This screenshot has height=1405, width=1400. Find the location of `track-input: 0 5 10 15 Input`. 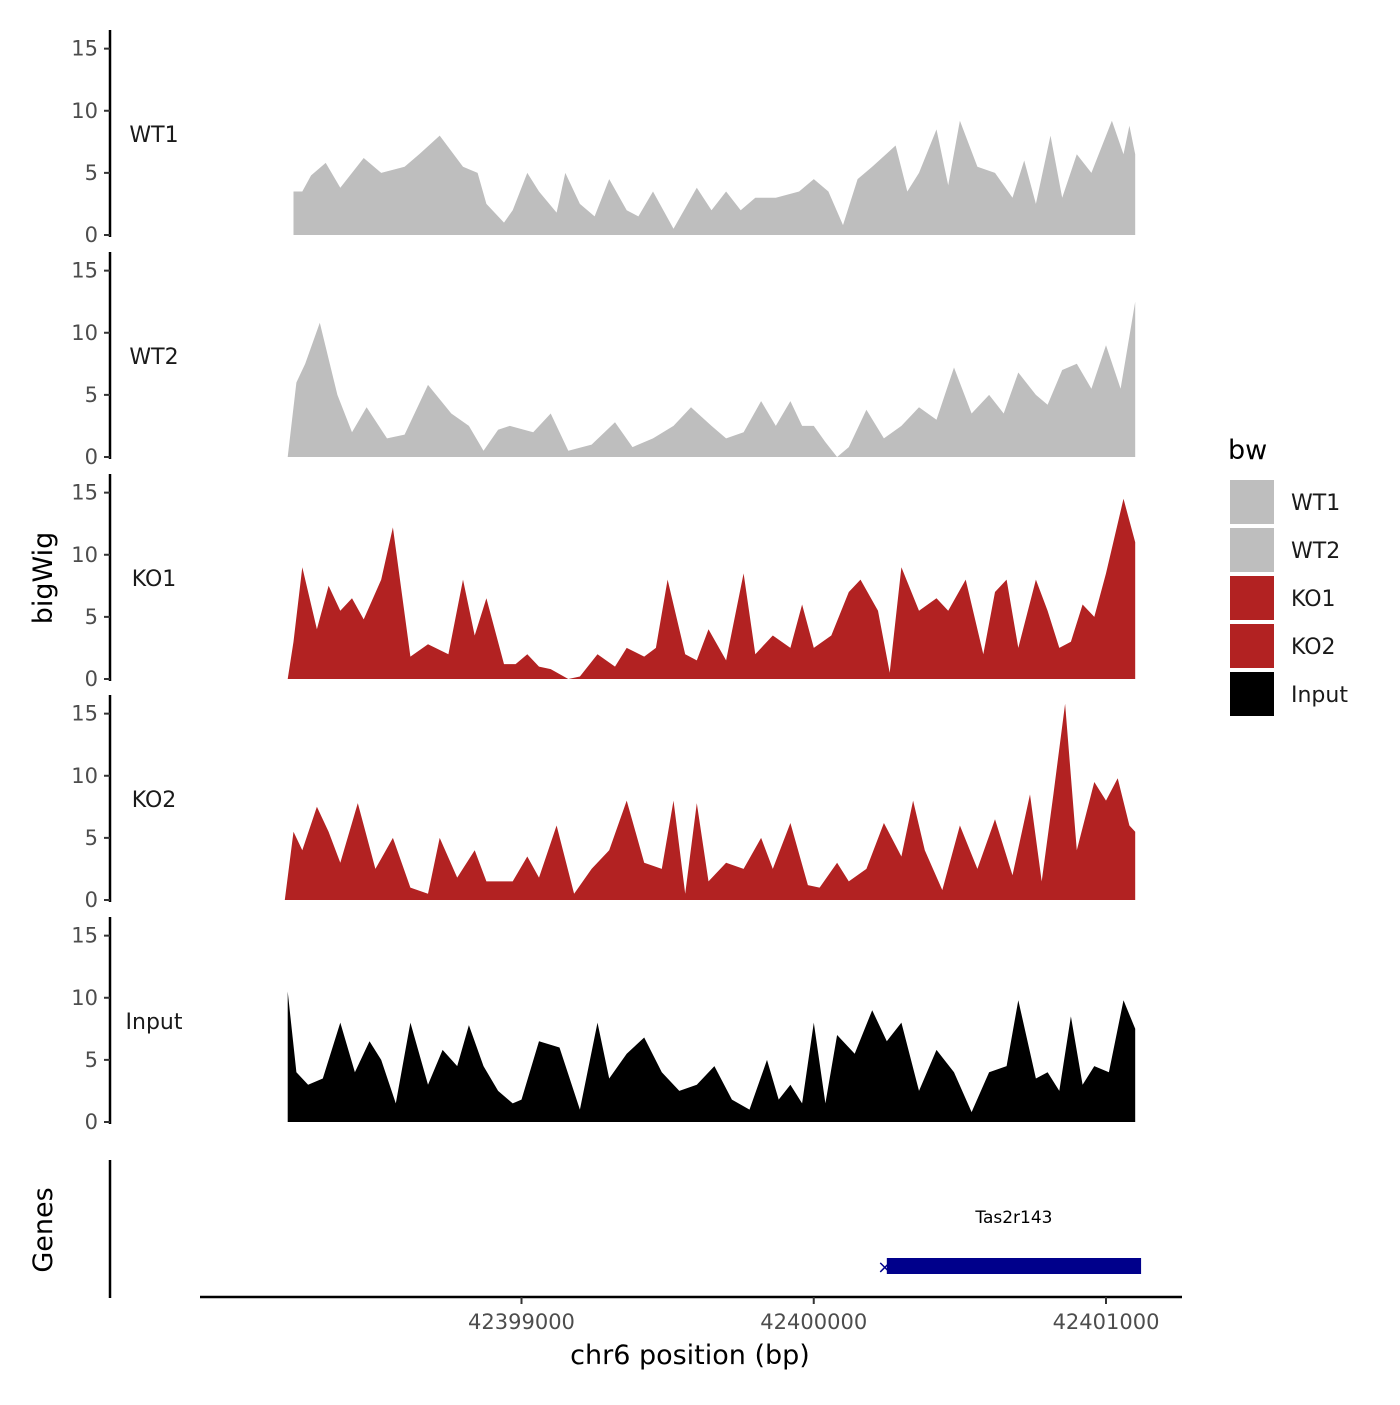

track-input: 0 5 10 15 Input is located at coordinates (603, 1025).